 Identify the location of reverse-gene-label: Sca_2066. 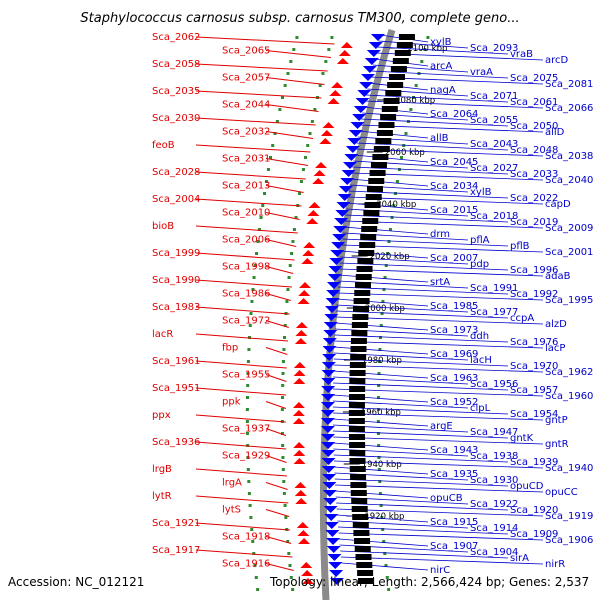
(569, 108).